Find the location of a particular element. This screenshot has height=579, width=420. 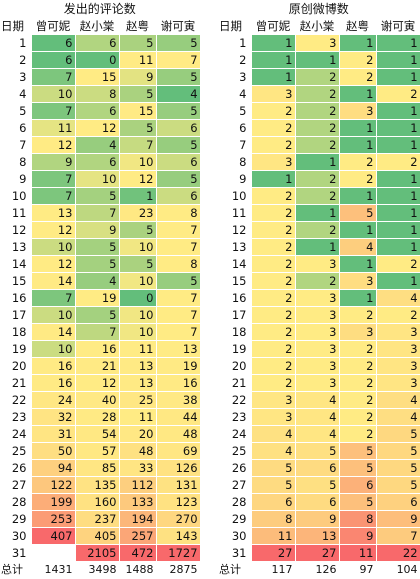

date-cell: 31 is located at coordinates (16, 553).